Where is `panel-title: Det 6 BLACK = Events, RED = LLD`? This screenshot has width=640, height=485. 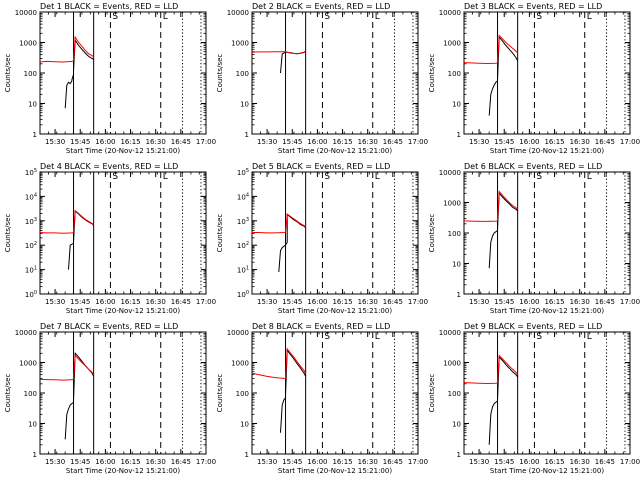
panel-title: Det 6 BLACK = Events, RED = LLD is located at coordinates (533, 166).